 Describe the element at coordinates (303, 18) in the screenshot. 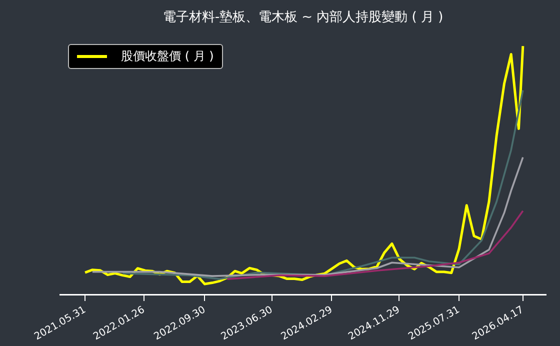

I see `chart-title: 電子材料-墊板、電木板 ~ 內部人持股變動 ( 月 )` at that location.